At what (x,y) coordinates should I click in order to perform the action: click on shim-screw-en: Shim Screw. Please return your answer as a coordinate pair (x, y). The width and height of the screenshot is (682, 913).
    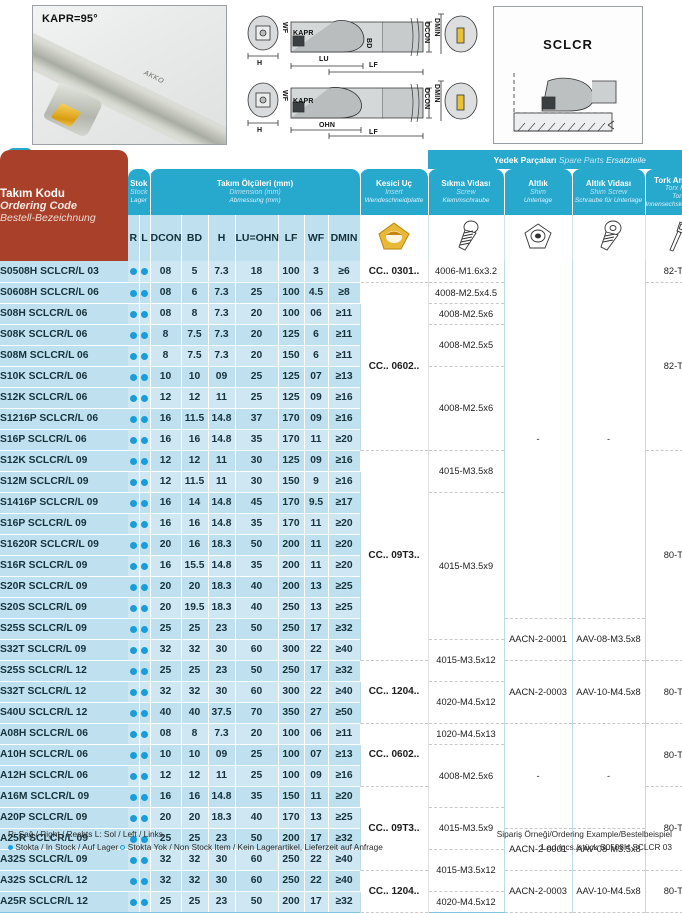
    Looking at the image, I should click on (609, 193).